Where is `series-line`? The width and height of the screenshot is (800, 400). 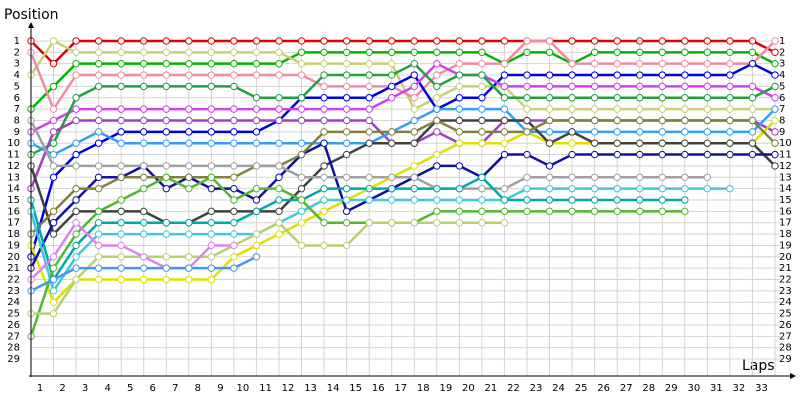
series-line is located at coordinates (403, 131).